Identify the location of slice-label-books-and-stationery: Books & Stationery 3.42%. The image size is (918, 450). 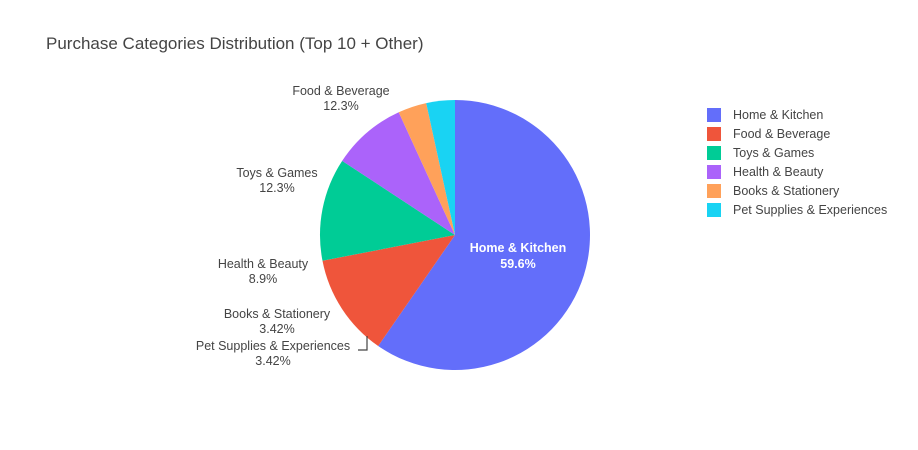
(277, 321).